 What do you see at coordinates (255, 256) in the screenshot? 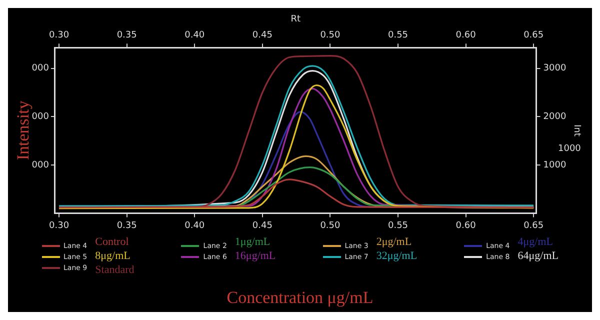
I see `text: 16μg/mL` at bounding box center [255, 256].